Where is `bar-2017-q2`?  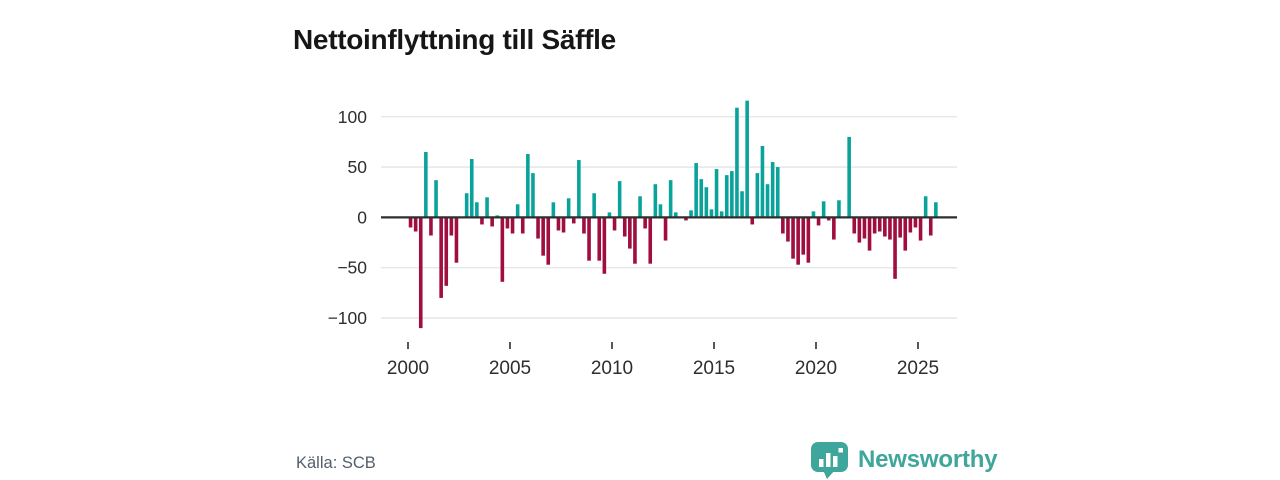
bar-2017-q2 is located at coordinates (762, 181).